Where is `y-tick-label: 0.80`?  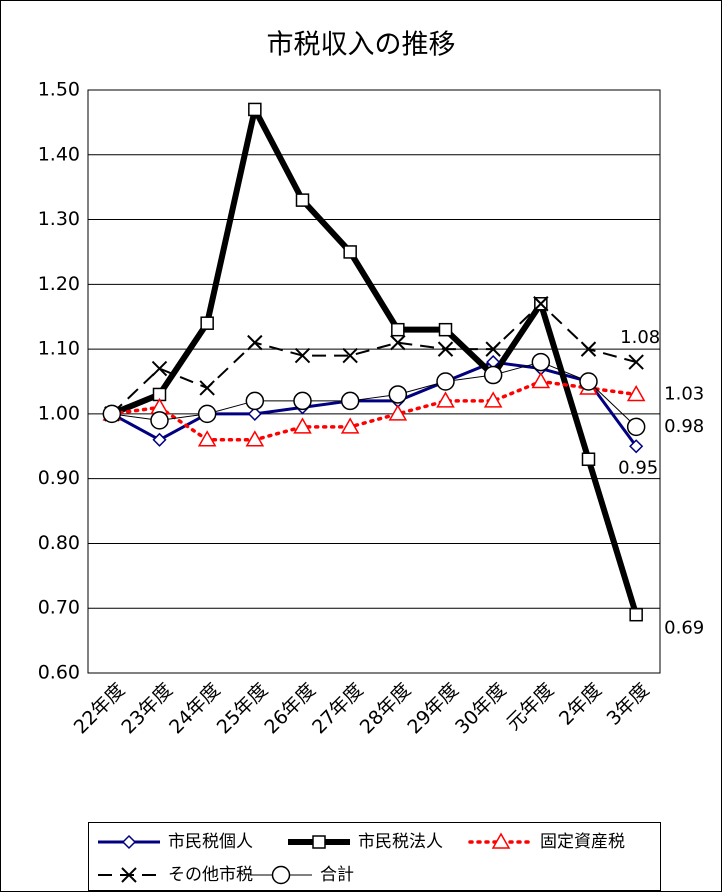 y-tick-label: 0.80 is located at coordinates (59, 543).